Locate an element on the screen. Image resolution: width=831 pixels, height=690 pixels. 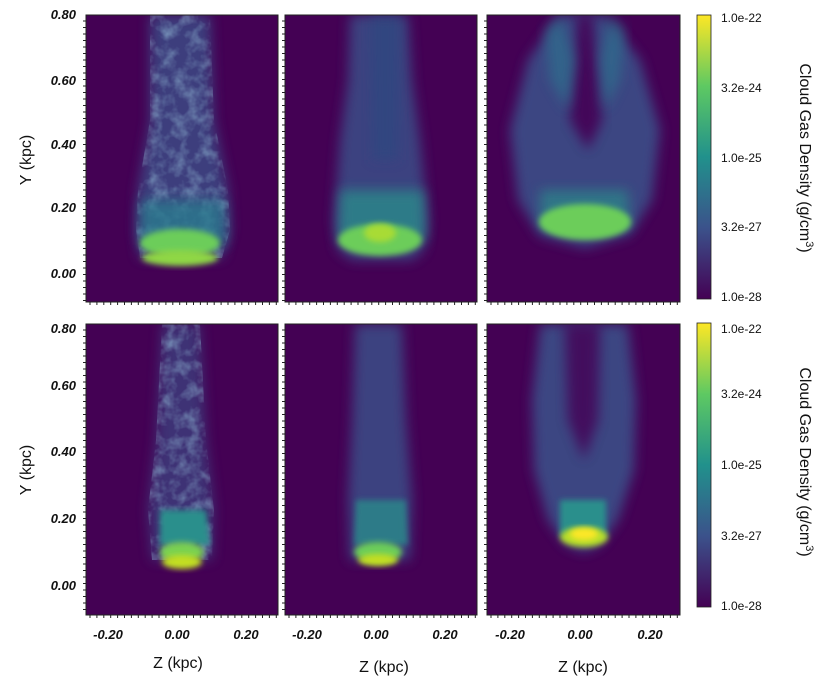
x-ticks-col1: -0.20 0.00 0.20 is located at coordinates (176, 634).